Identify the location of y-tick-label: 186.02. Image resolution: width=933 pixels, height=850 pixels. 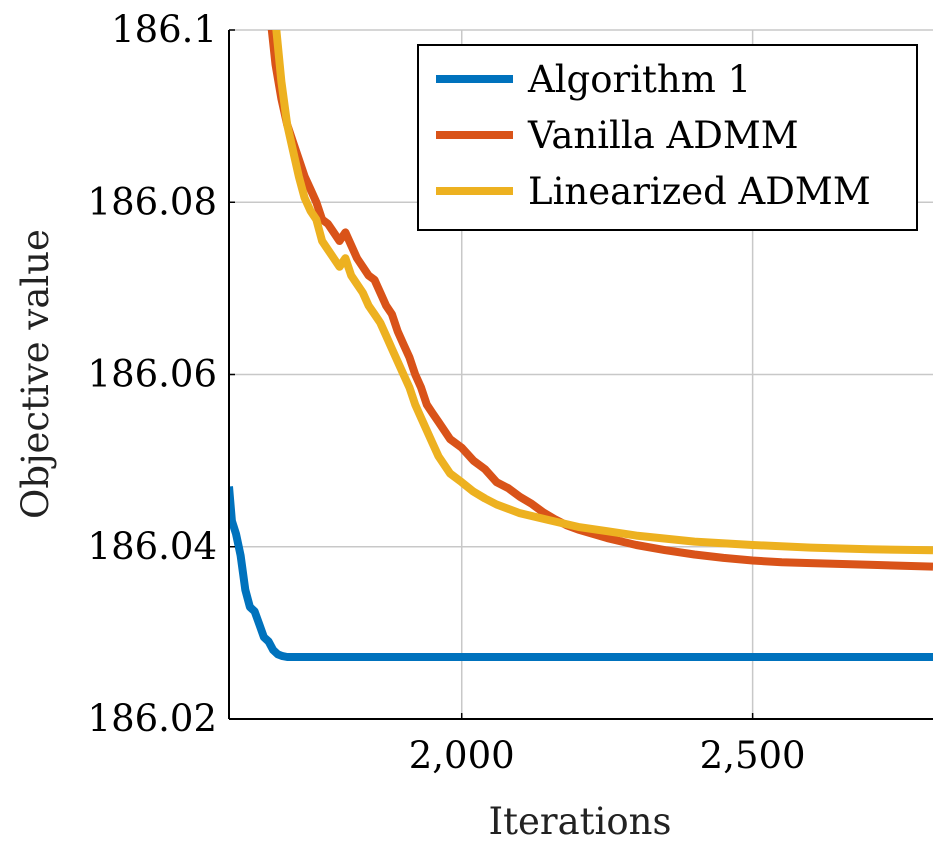
(152, 718).